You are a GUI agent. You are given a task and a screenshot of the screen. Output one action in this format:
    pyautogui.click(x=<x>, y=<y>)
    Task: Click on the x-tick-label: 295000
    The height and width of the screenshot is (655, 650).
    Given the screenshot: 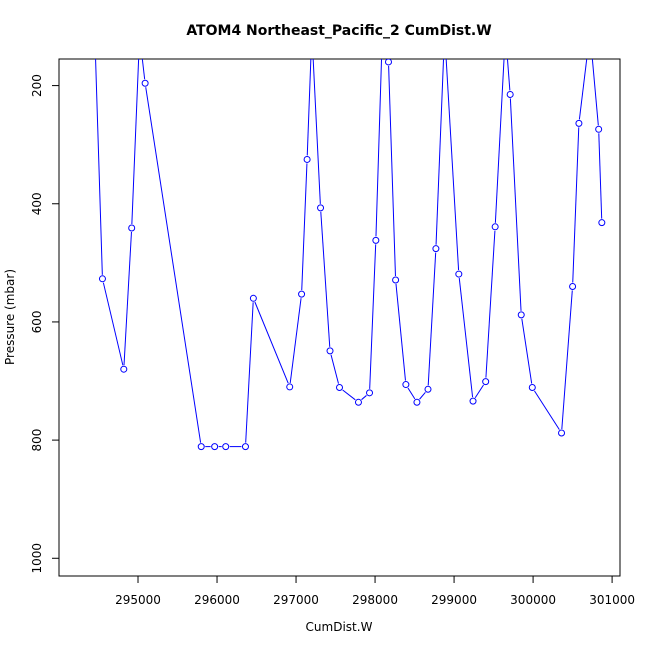 What is the action you would take?
    pyautogui.click(x=138, y=600)
    